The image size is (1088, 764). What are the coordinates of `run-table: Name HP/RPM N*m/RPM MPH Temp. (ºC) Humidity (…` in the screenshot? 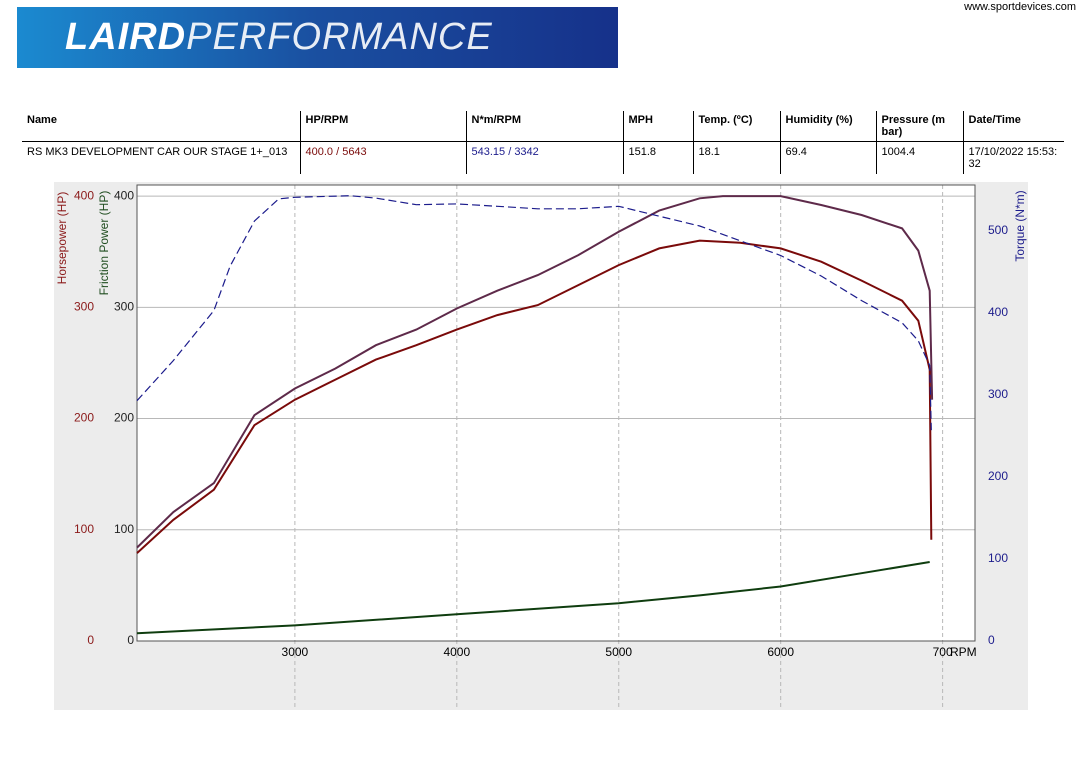 It's located at (543, 142).